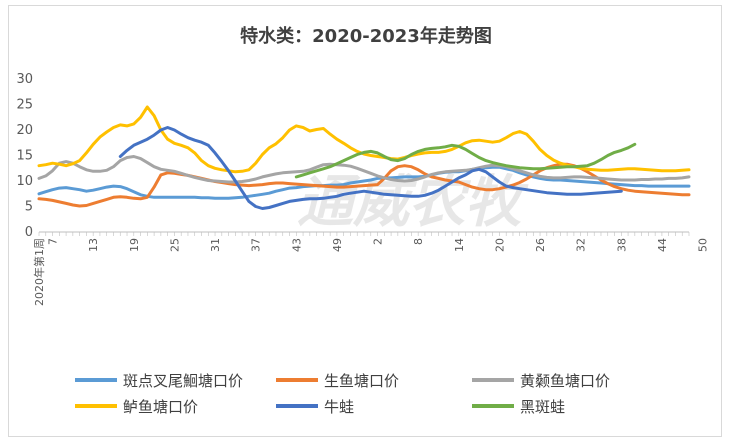 Image resolution: width=730 pixels, height=444 pixels. What do you see at coordinates (361, 381) in the screenshot?
I see `legend-label: 生鱼塘口价` at bounding box center [361, 381].